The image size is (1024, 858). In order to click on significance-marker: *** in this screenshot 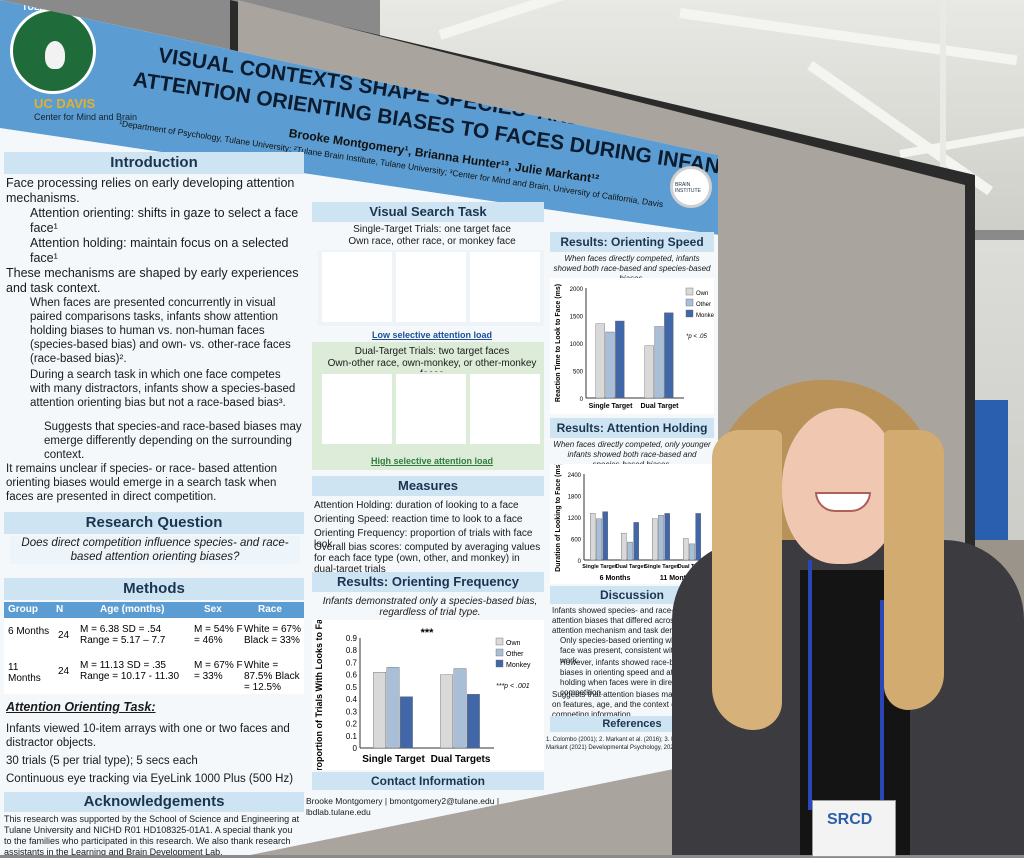, I will do `click(428, 633)`.